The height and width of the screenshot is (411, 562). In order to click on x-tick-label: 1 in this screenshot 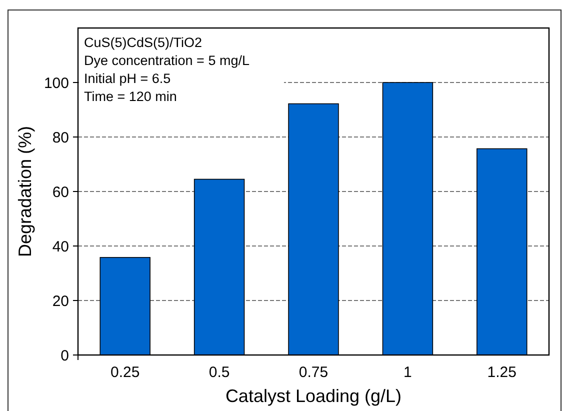, I will do `click(408, 372)`.